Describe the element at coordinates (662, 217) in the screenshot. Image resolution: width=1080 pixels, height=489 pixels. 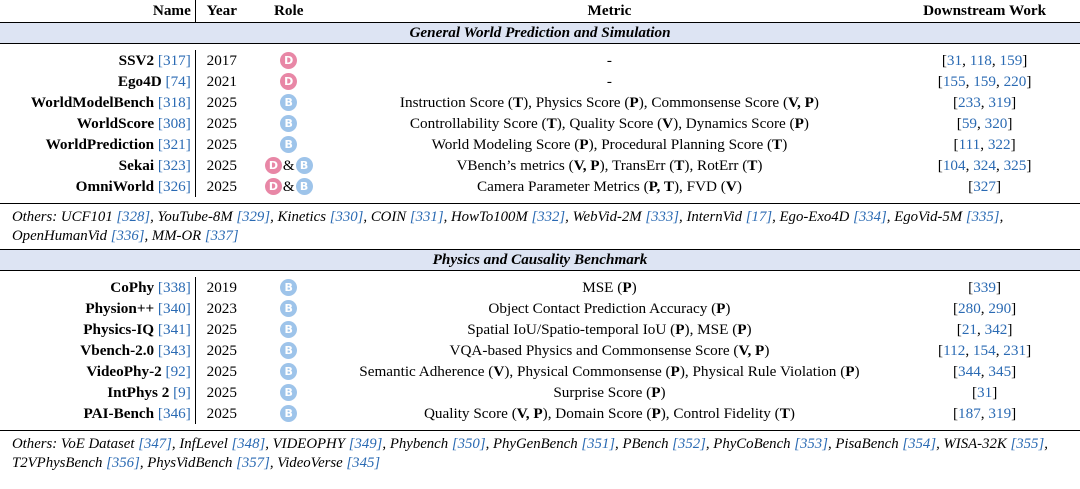
I see `others-item-citation: [333]` at that location.